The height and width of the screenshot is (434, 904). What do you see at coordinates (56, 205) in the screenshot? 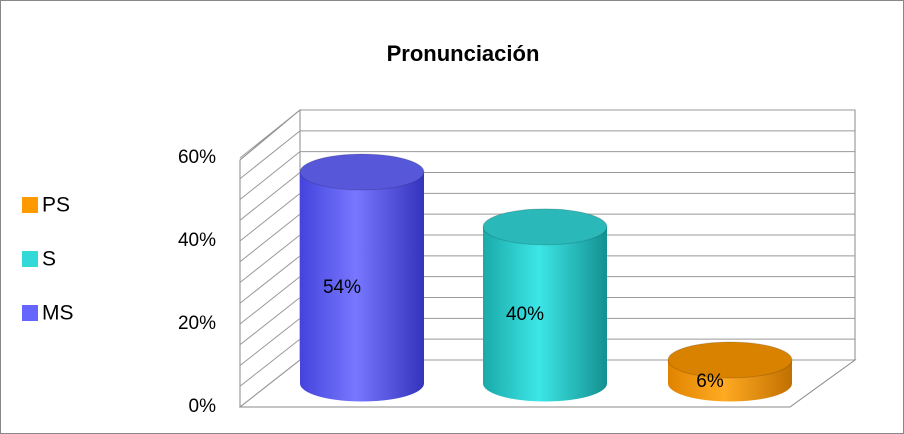
I see `legend-label: PS` at bounding box center [56, 205].